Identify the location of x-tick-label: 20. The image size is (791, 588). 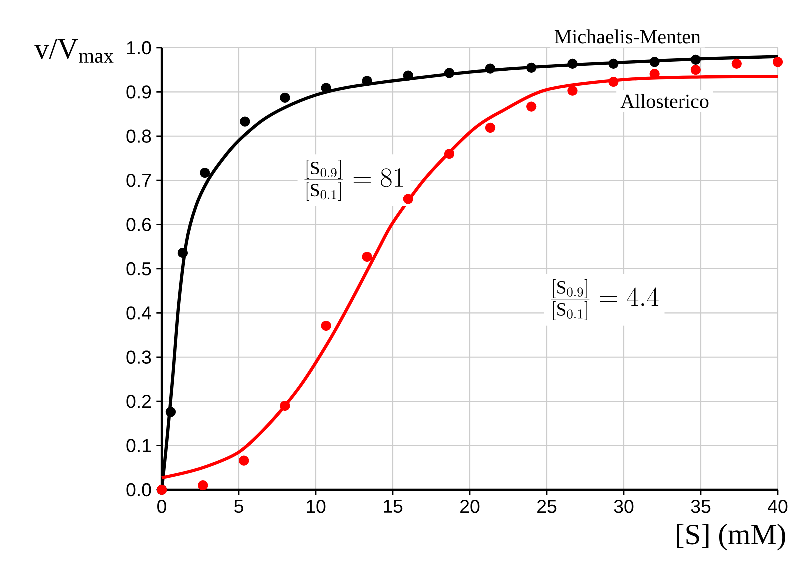
(470, 507).